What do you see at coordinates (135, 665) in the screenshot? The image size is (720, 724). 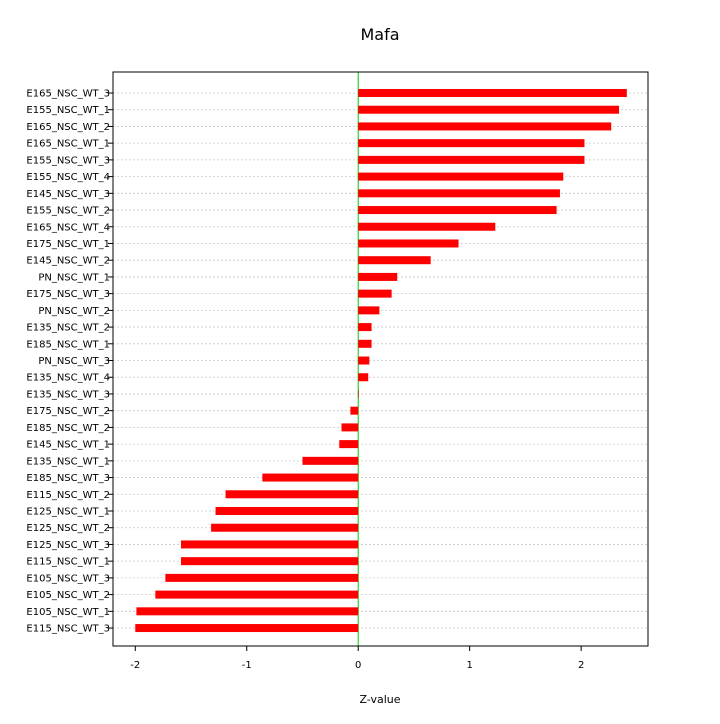 I see `x-tick-label: -2` at bounding box center [135, 665].